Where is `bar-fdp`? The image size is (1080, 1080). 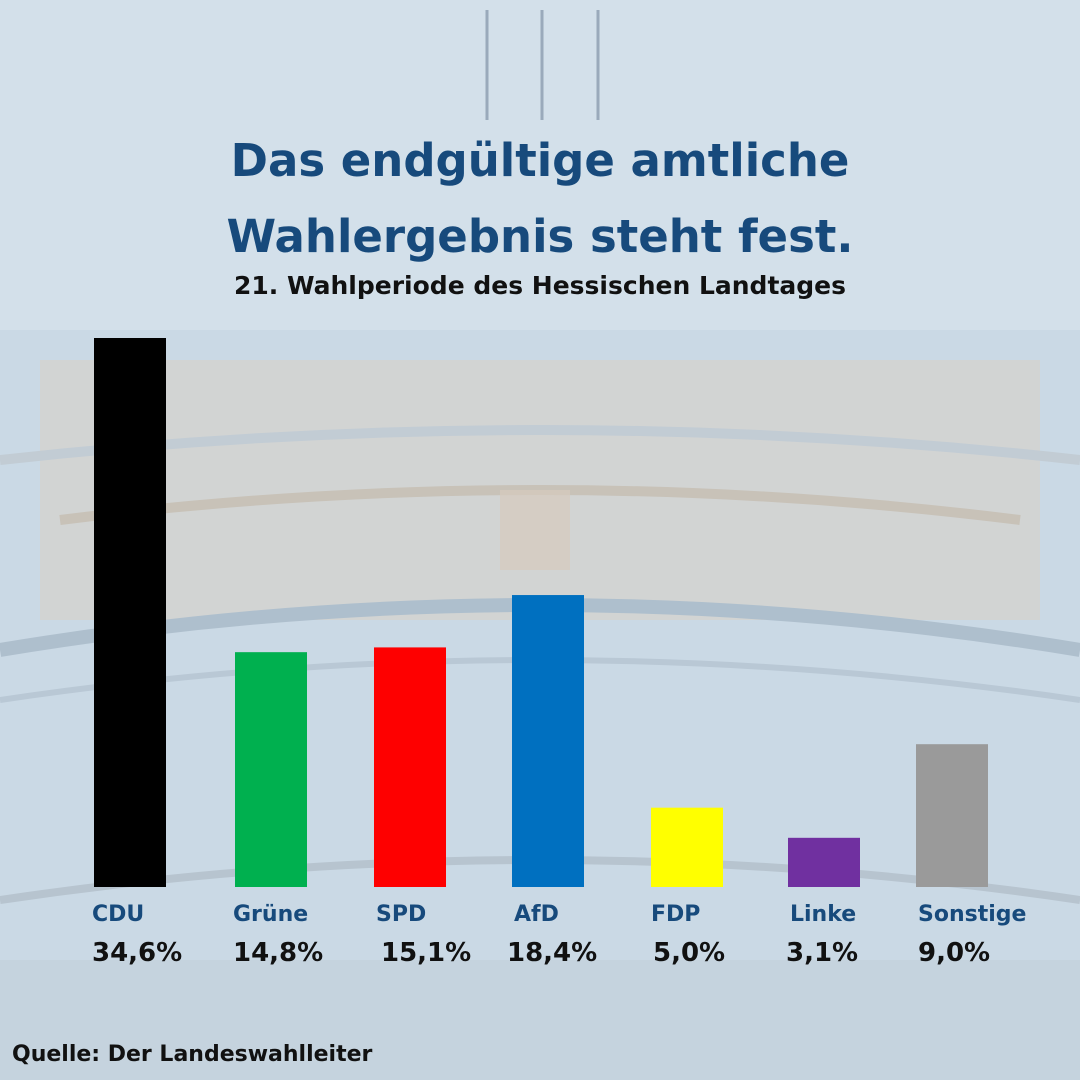 bar-fdp is located at coordinates (687, 847).